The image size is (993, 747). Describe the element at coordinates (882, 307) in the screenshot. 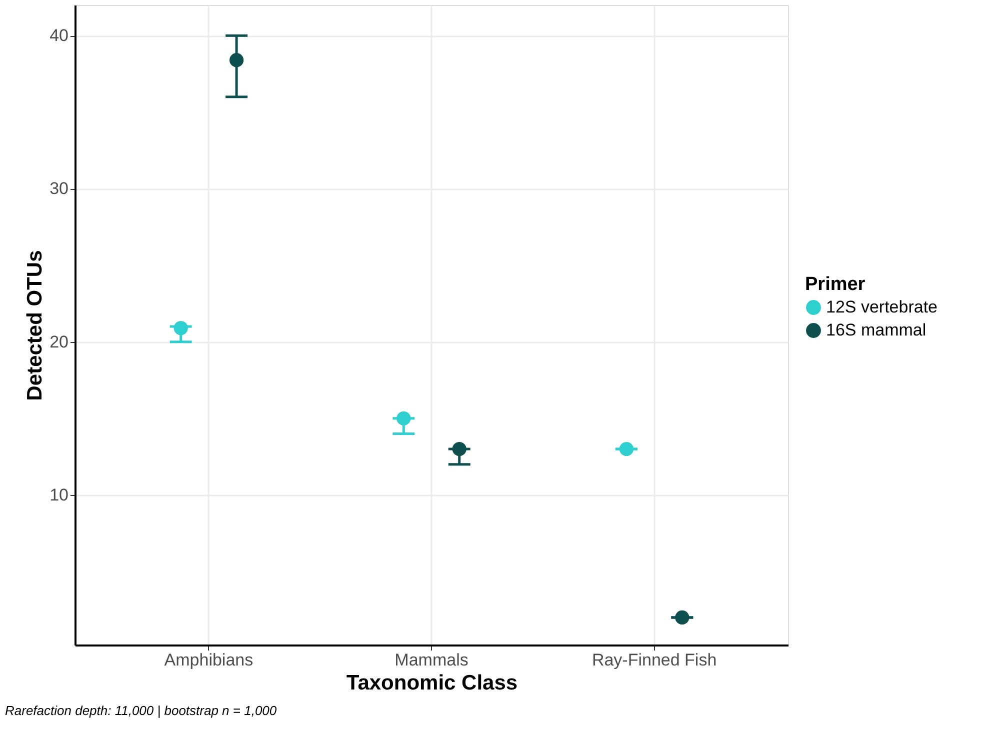

I see `legend-label: 12S vertebrate` at that location.